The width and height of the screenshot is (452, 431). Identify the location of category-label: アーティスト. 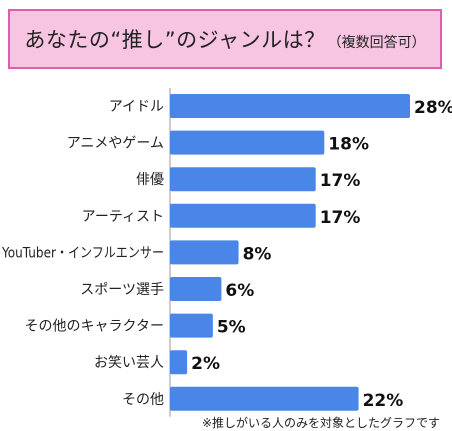
(123, 217).